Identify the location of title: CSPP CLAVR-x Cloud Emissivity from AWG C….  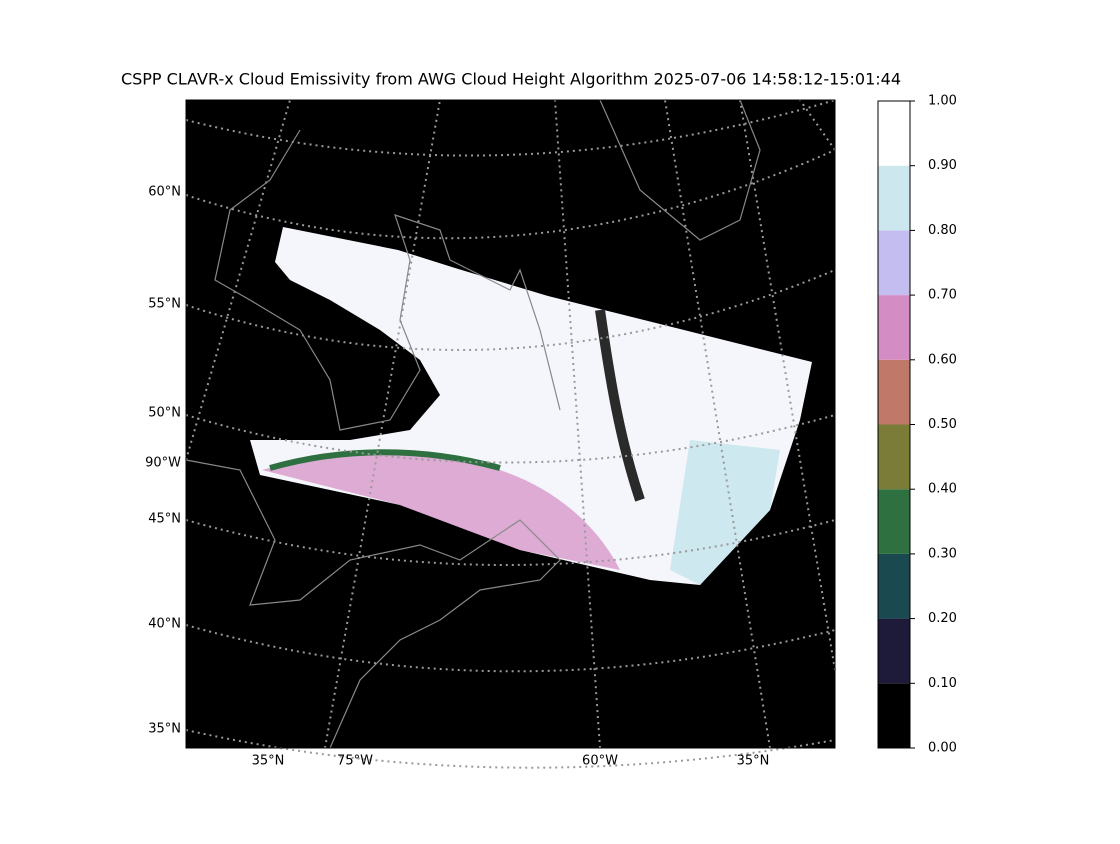
(511, 79).